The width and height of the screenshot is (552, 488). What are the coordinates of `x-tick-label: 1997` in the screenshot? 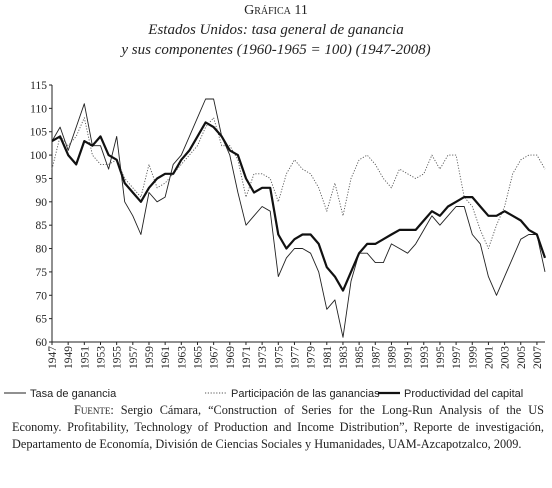 It's located at (457, 357).